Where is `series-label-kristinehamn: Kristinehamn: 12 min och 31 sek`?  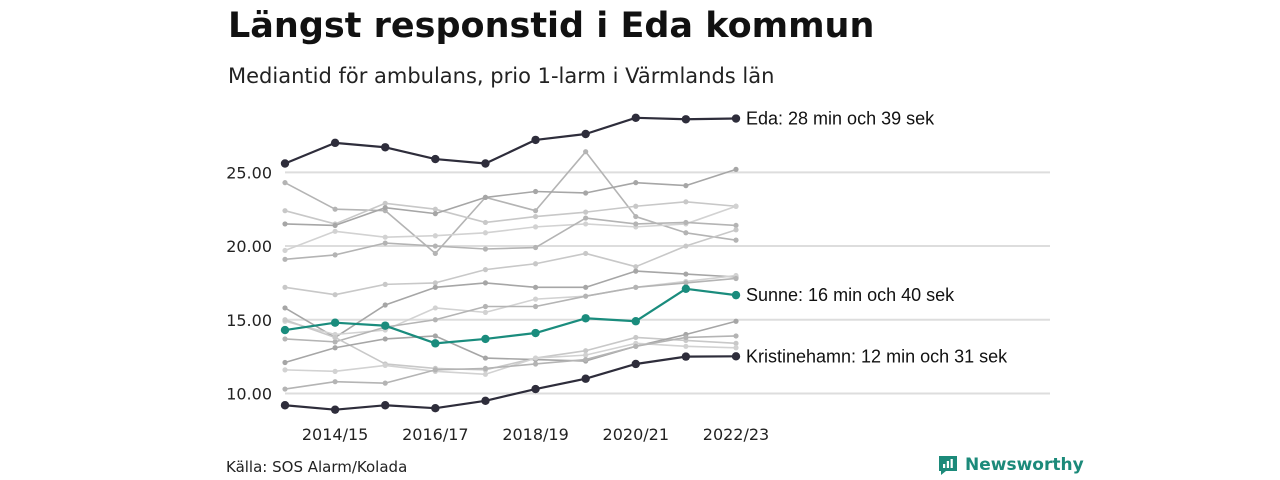 series-label-kristinehamn: Kristinehamn: 12 min och 31 sek is located at coordinates (877, 356).